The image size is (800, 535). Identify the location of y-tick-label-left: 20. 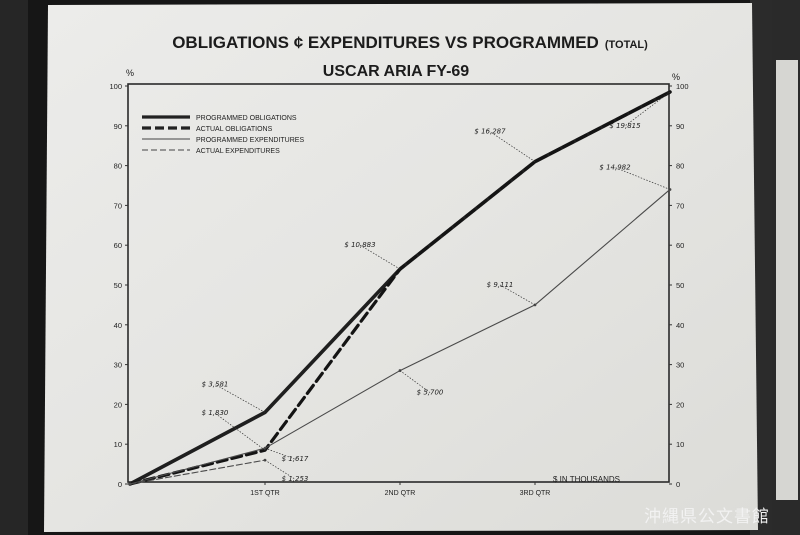
(118, 404).